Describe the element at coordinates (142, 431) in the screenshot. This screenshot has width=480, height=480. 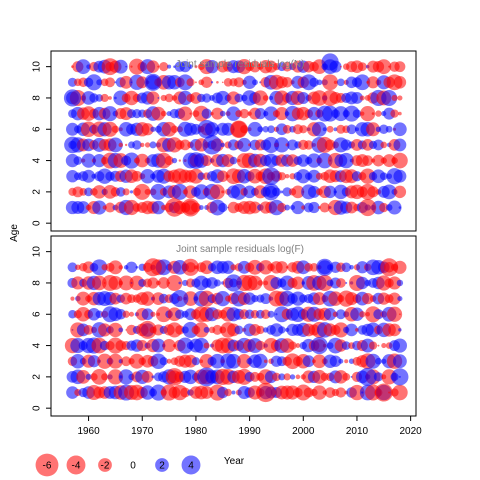
I see `x-tick-label: 1970` at that location.